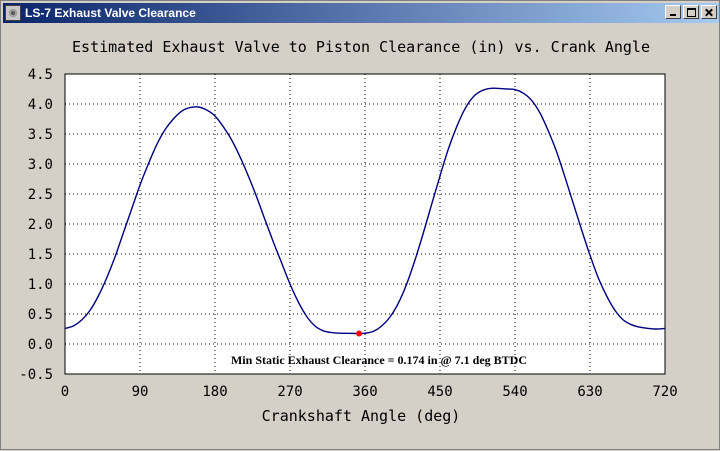 Image resolution: width=720 pixels, height=451 pixels. What do you see at coordinates (40, 135) in the screenshot?
I see `y-tick-label: 3.5` at bounding box center [40, 135].